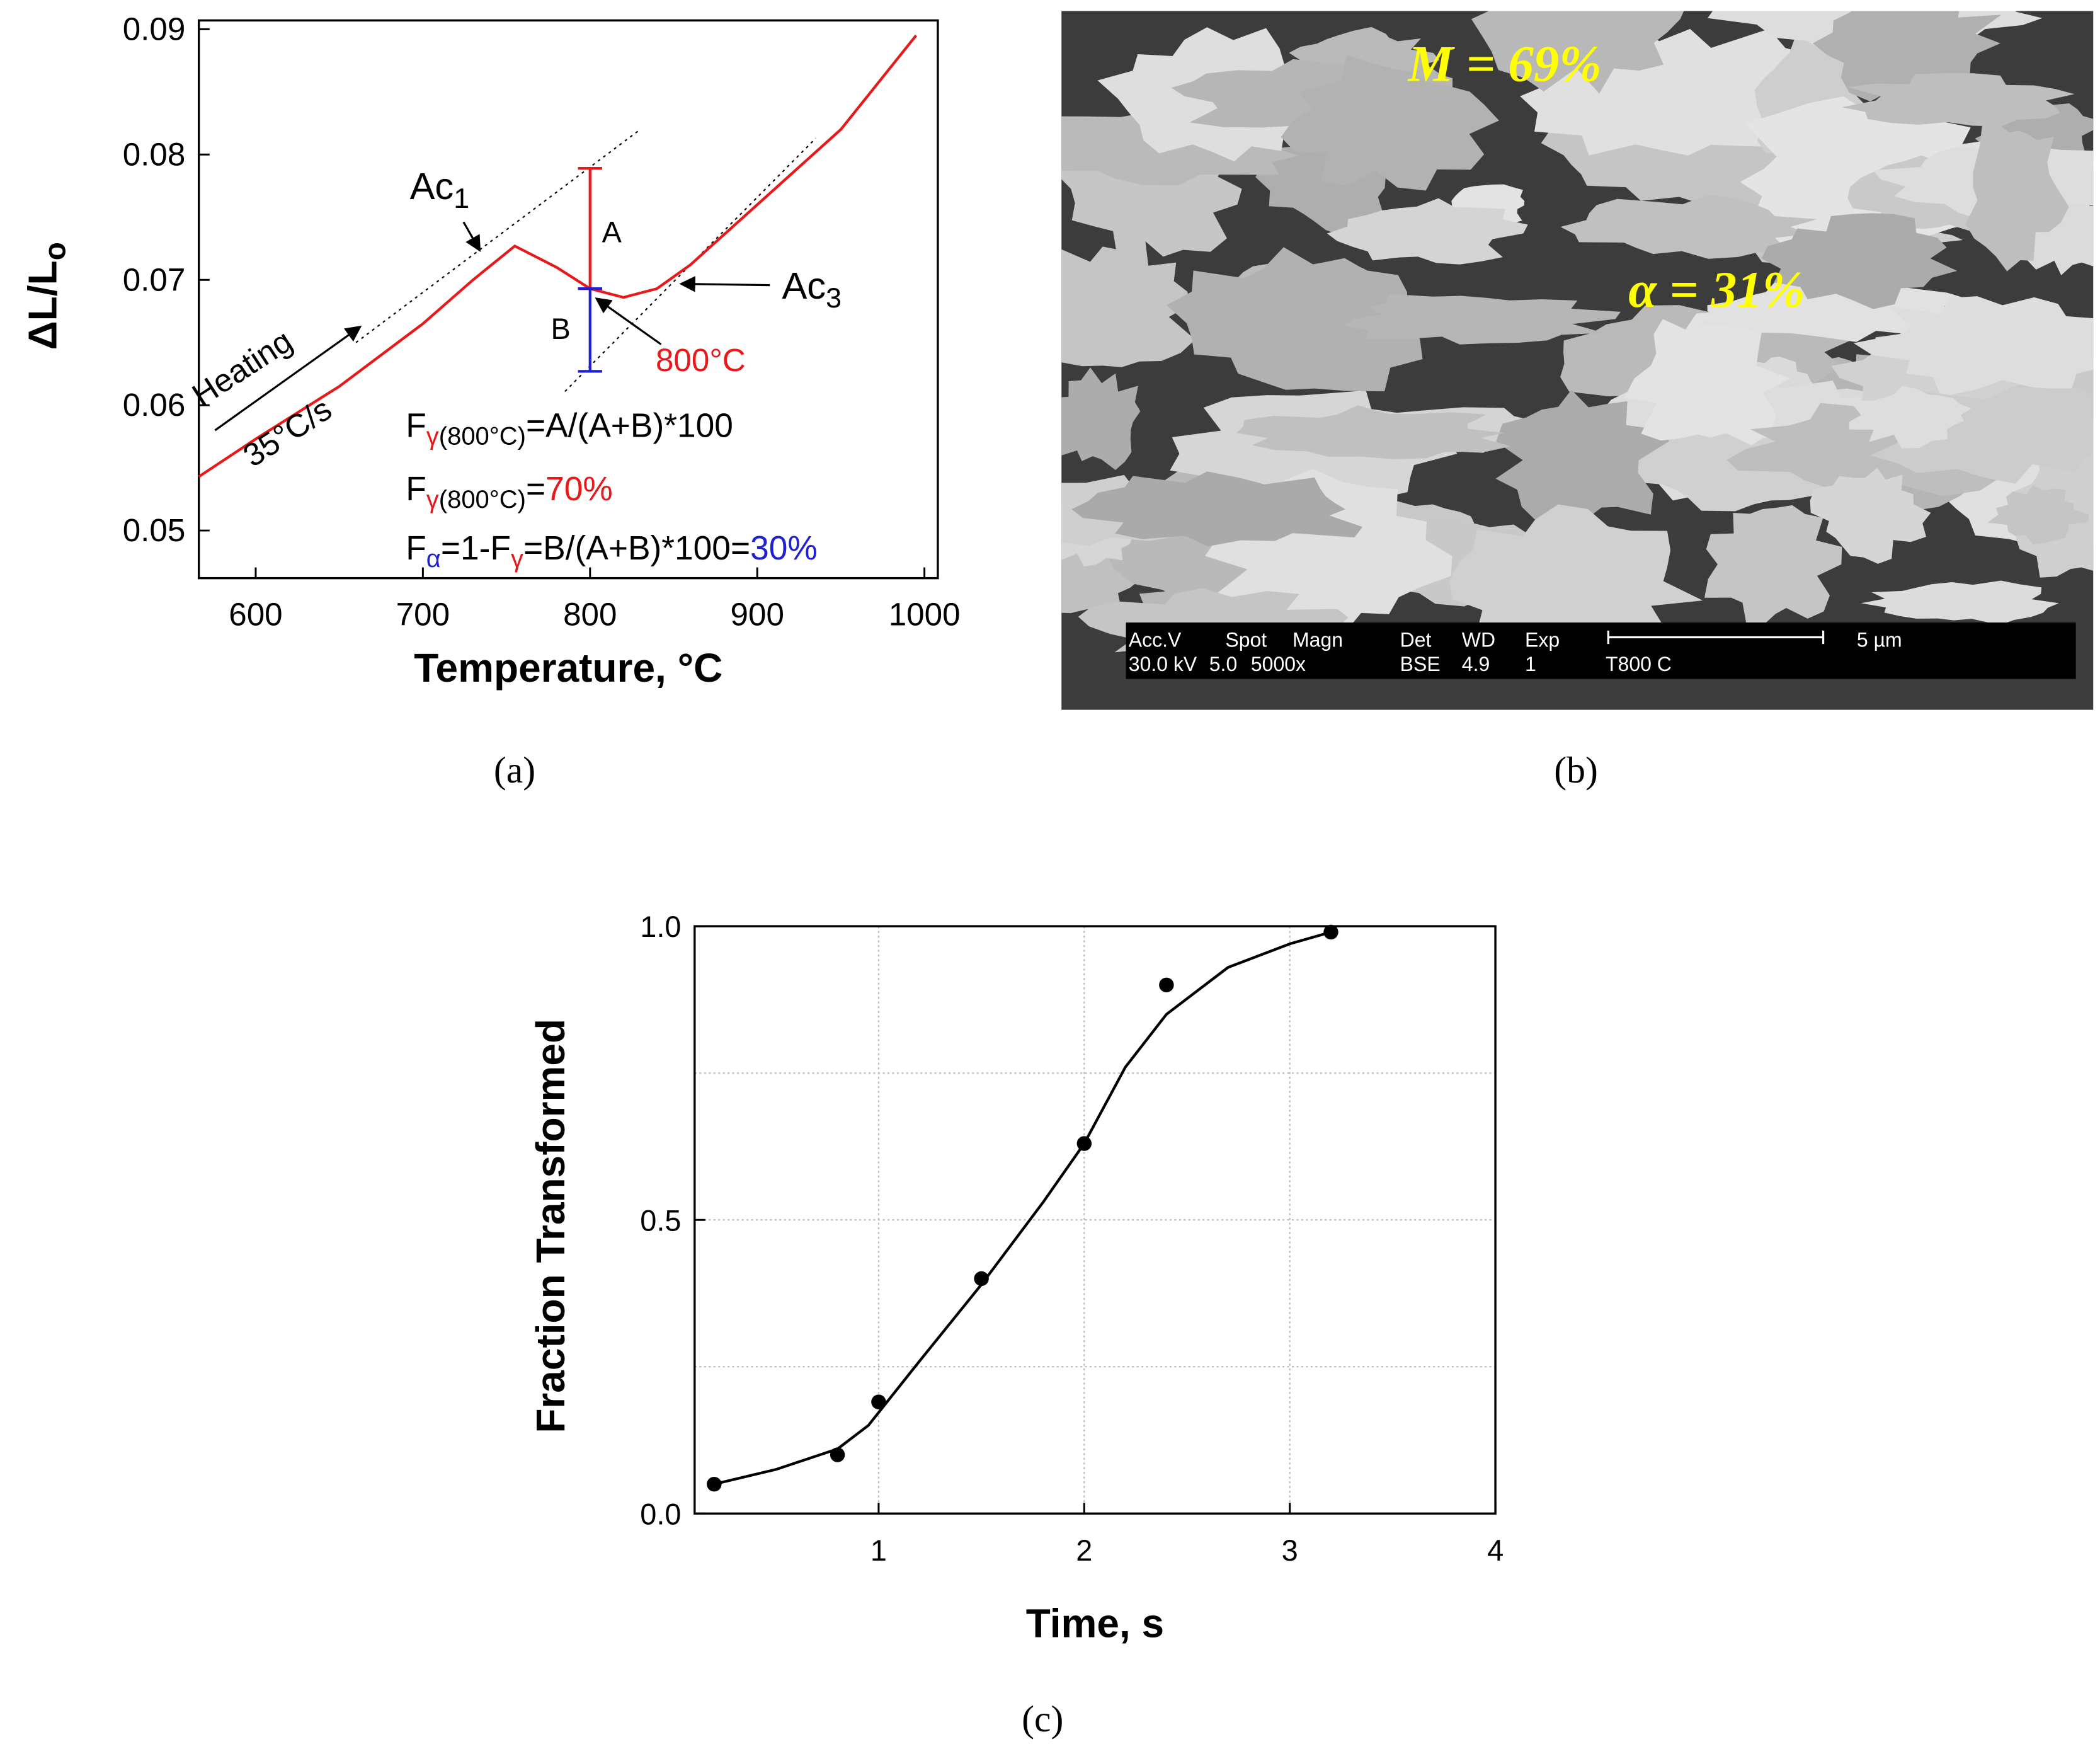 The height and width of the screenshot is (1749, 2100). Describe the element at coordinates (1880, 639) in the screenshot. I see `scale-label: 5 µm` at that location.